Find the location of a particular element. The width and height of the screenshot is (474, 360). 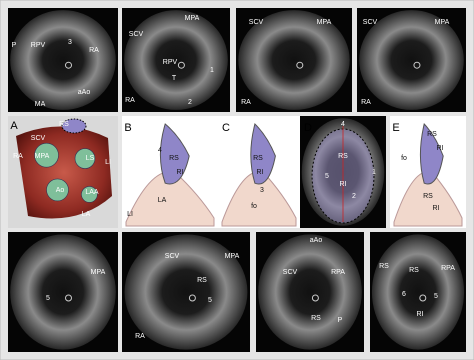

anatomy-label: Ao is located at coordinates (60, 190).